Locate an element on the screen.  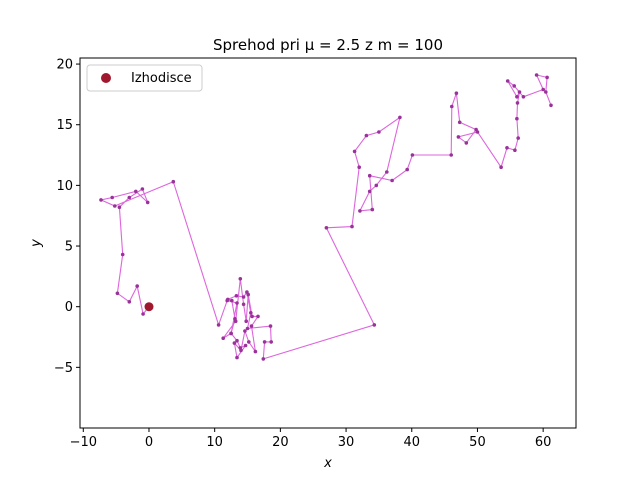
legend: Izhodisce is located at coordinates (144, 78).